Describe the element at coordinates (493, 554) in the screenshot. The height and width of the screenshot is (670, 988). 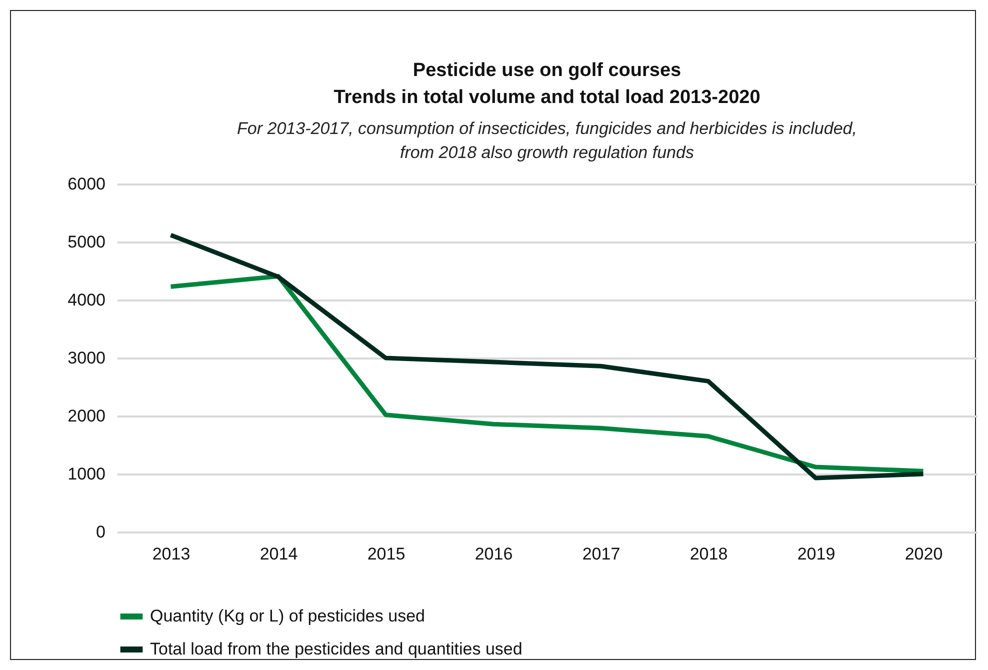
I see `x-tick-label: 2016` at that location.